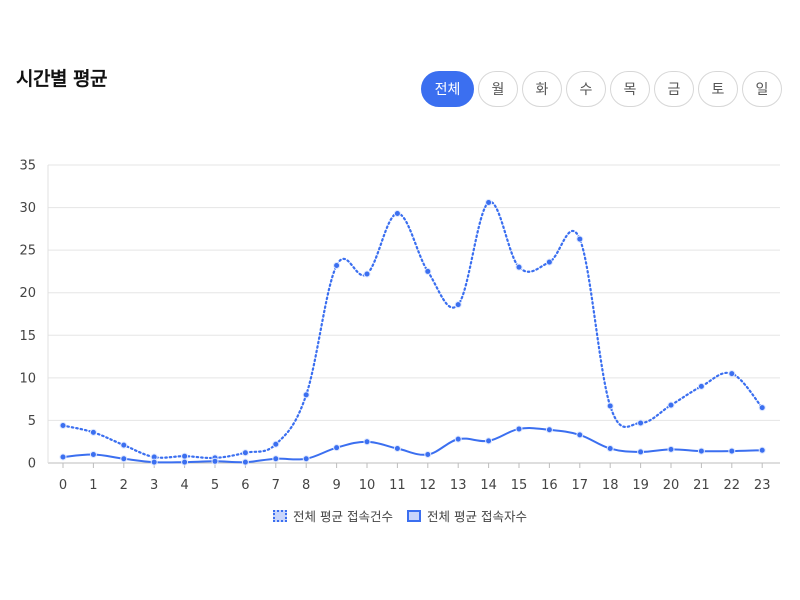  What do you see at coordinates (184, 485) in the screenshot?
I see `x-tick-label: 4` at bounding box center [184, 485].